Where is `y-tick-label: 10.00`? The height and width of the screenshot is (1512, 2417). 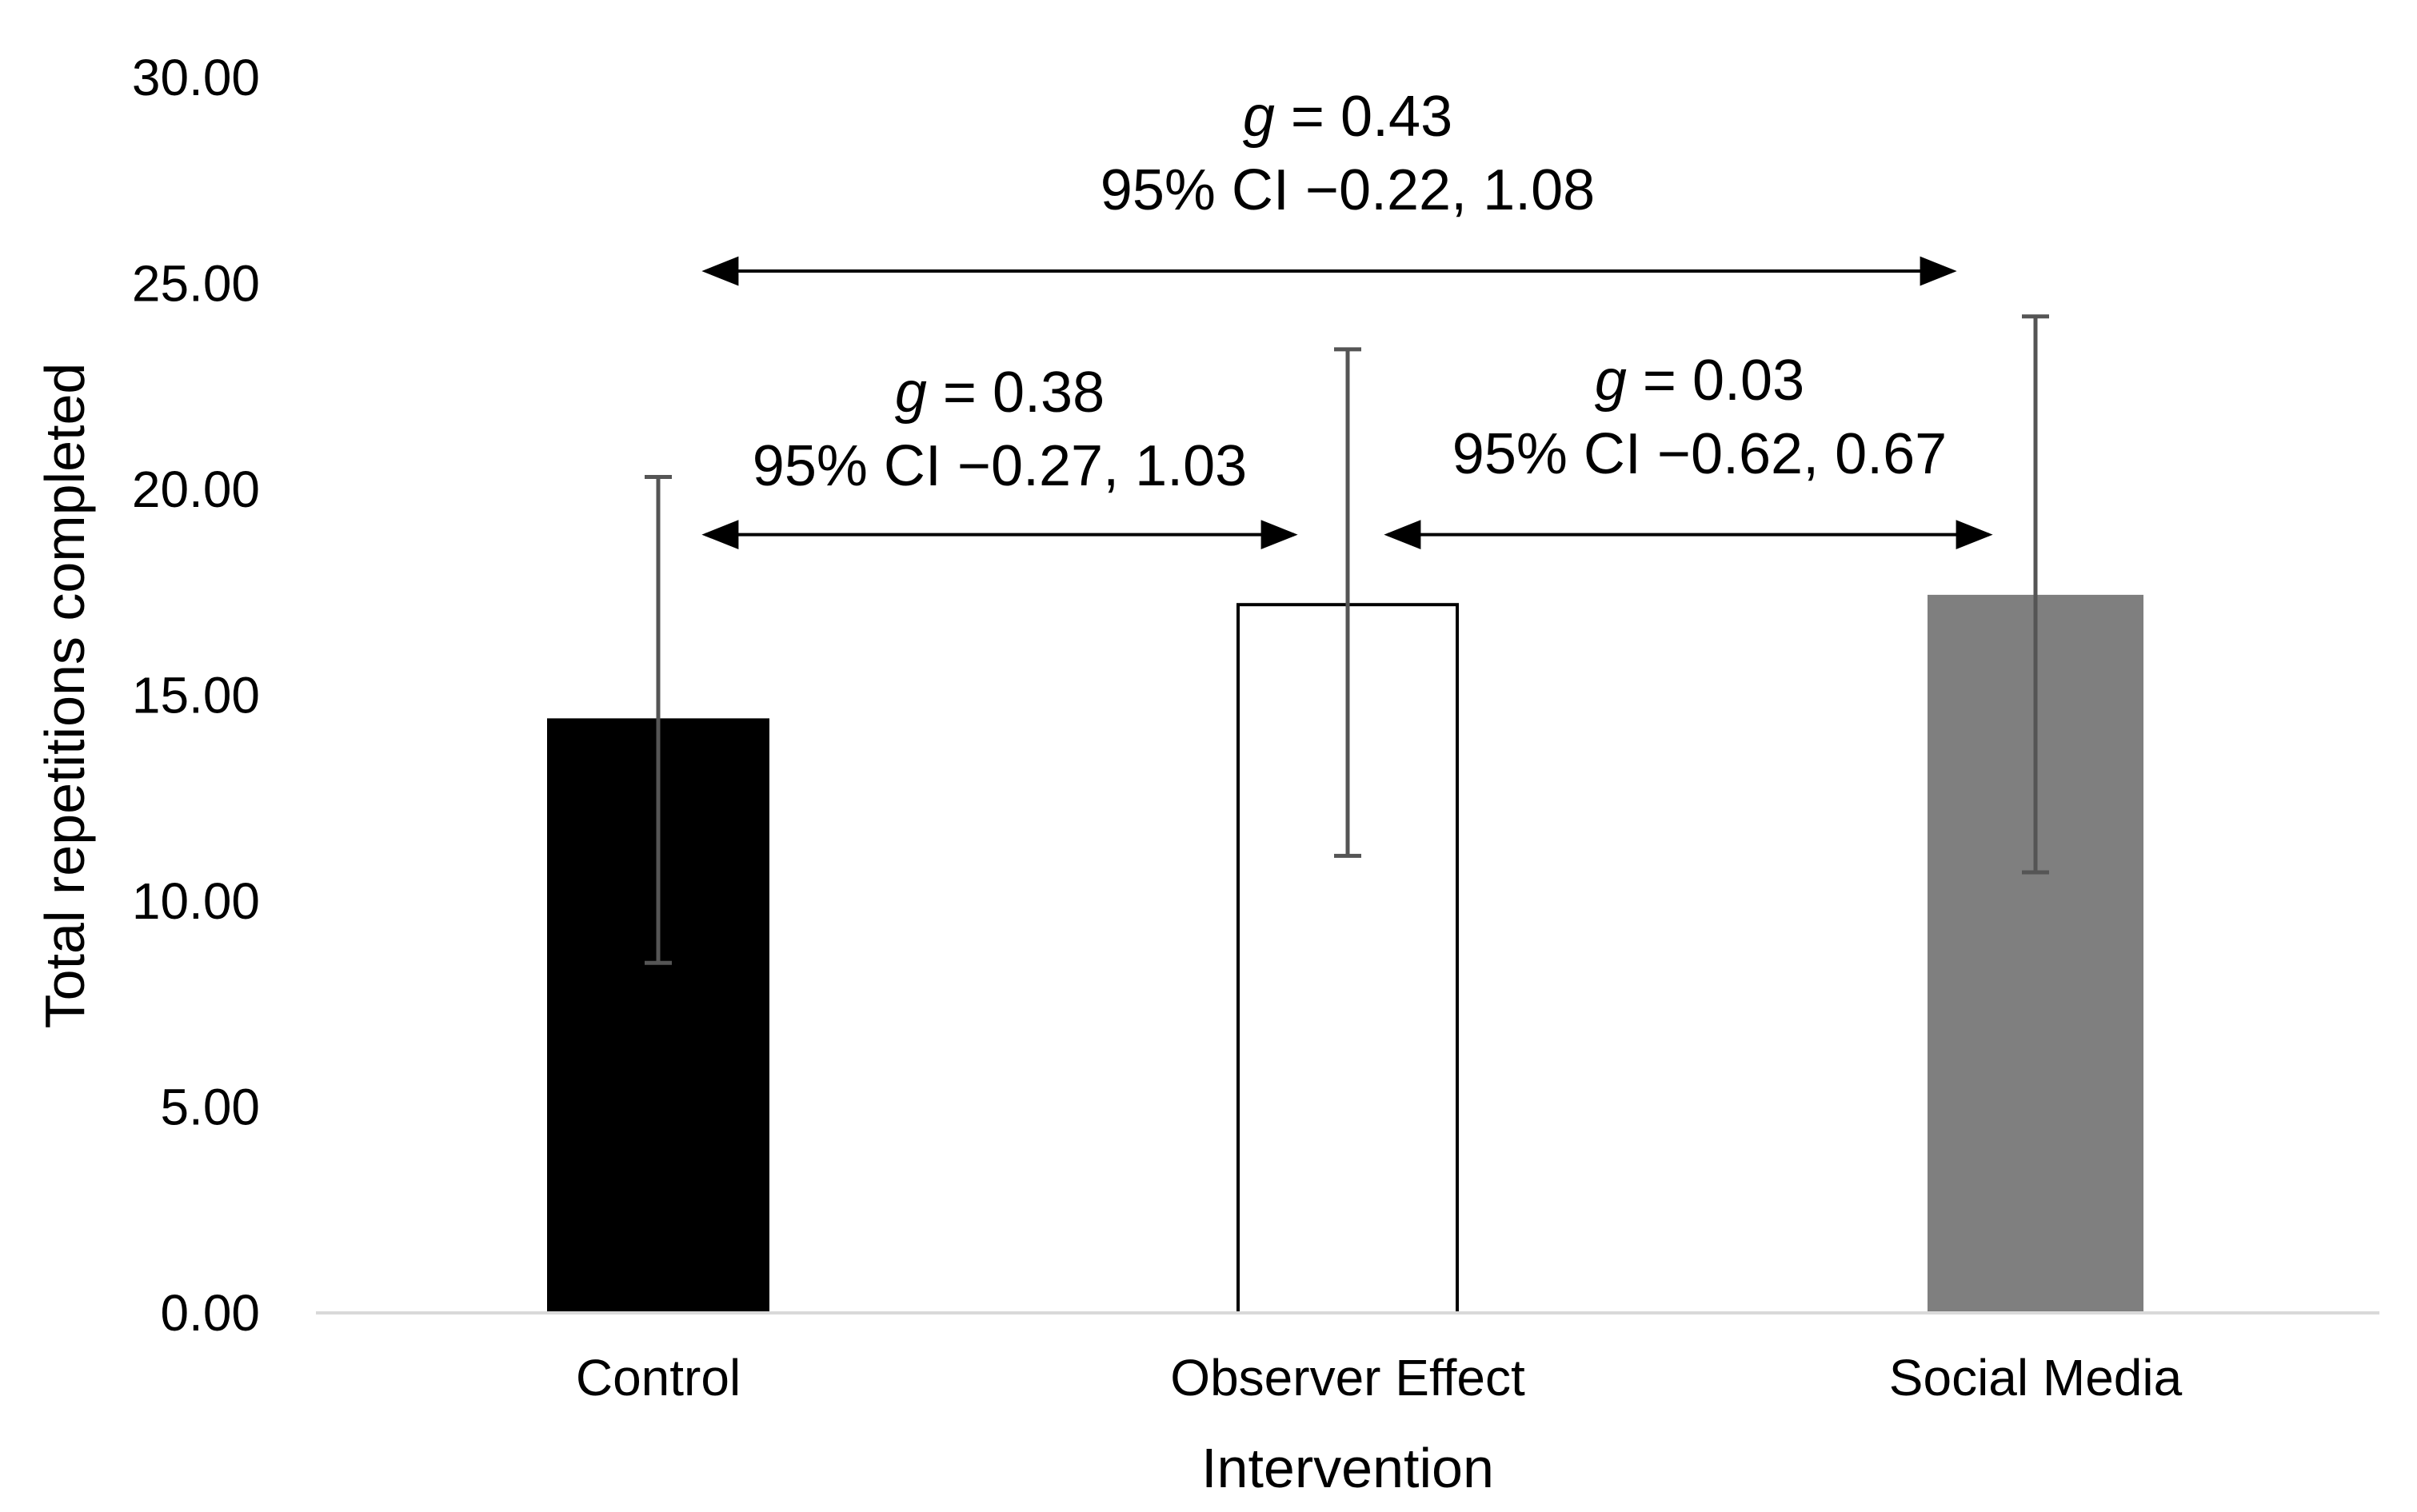 y-tick-label: 10.00 is located at coordinates (196, 901).